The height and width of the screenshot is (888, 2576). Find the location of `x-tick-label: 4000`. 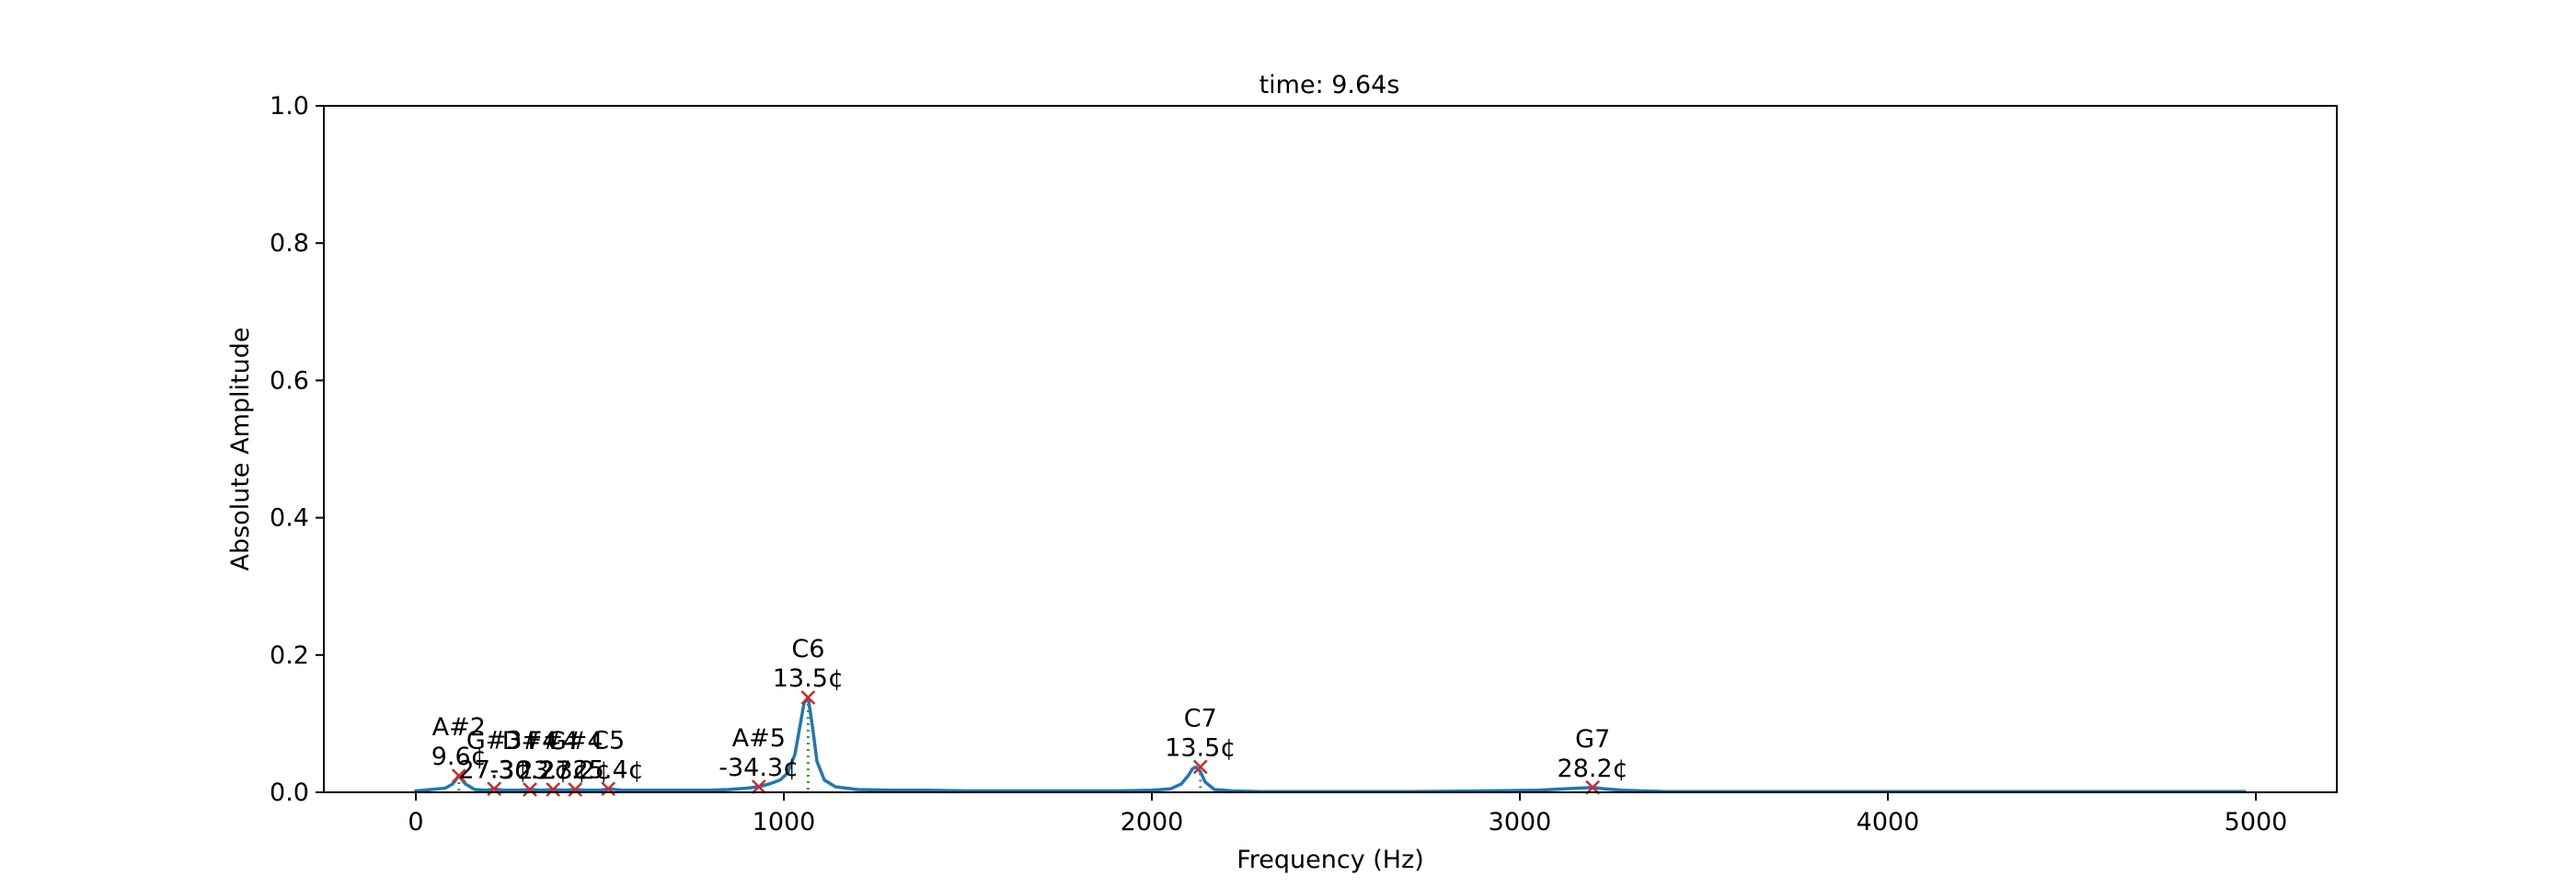

x-tick-label: 4000 is located at coordinates (1888, 822).